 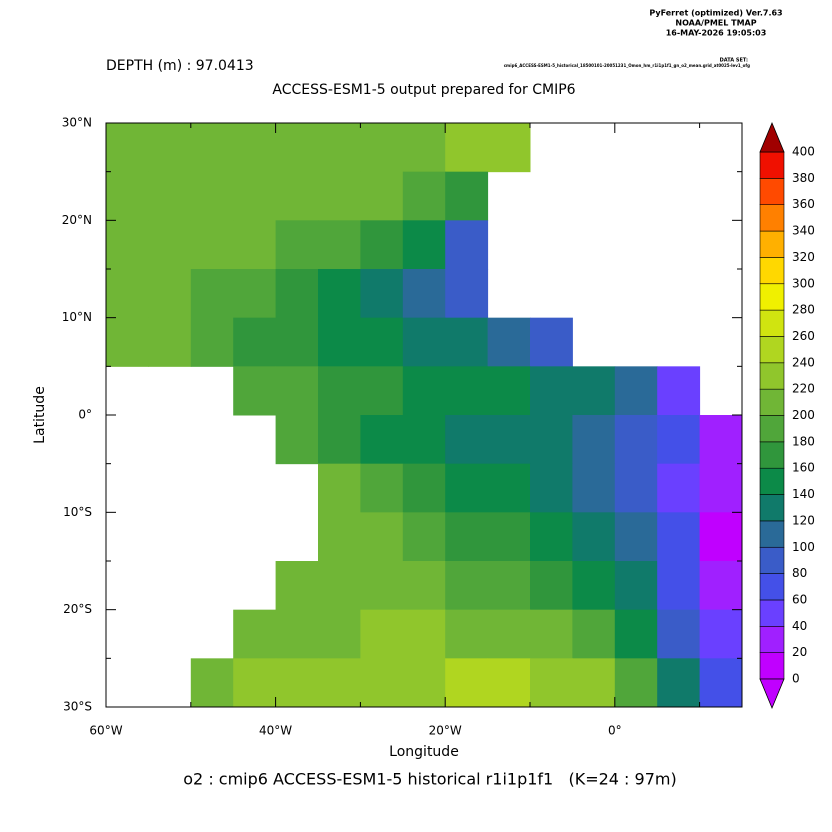 What do you see at coordinates (803, 178) in the screenshot?
I see `colorbar-label: 380` at bounding box center [803, 178].